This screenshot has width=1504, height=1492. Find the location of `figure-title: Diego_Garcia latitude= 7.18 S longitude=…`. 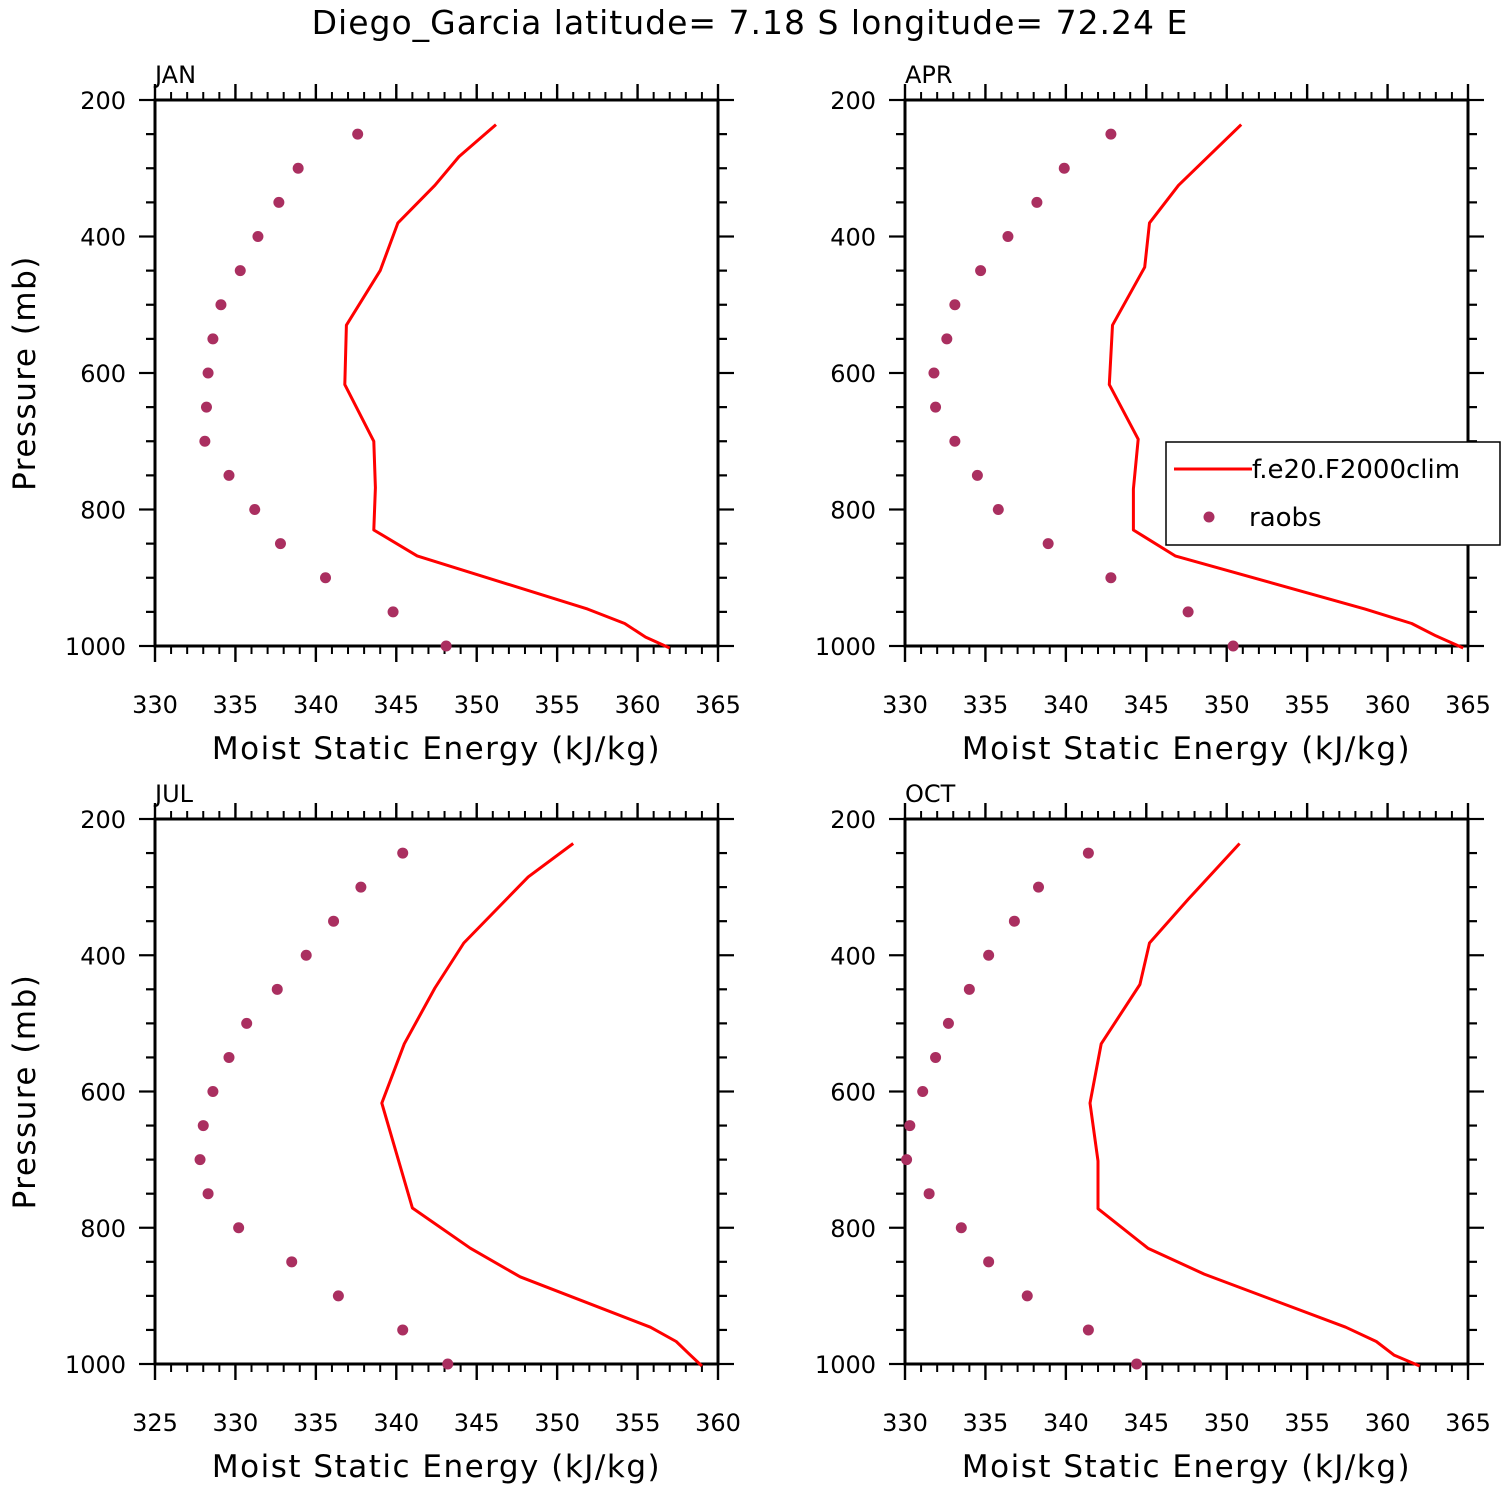

figure-title: Diego_Garcia latitude= 7.18 S longitude=… is located at coordinates (750, 22).